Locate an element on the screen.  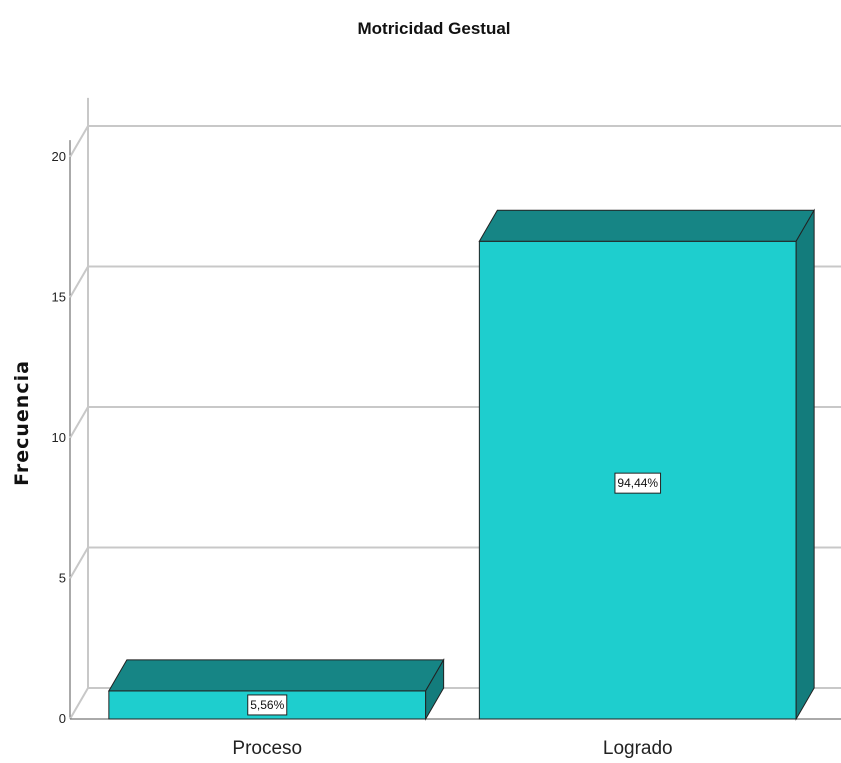
bar-top-proceso is located at coordinates (276, 675).